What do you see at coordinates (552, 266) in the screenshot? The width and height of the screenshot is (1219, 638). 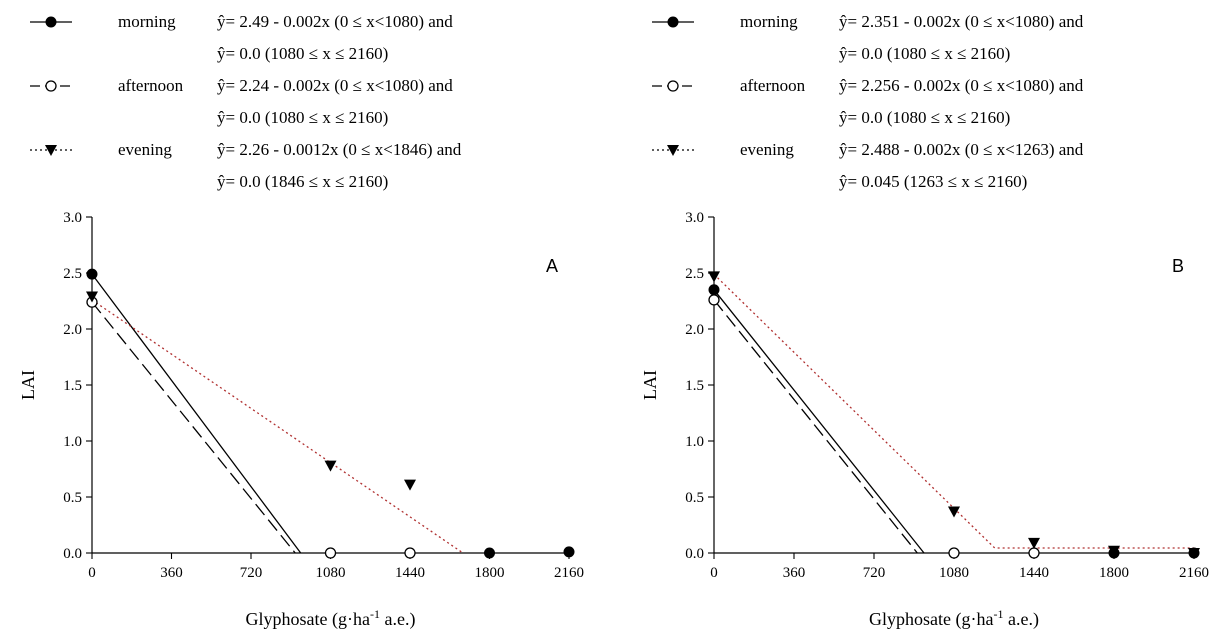 I see `panel-label: A` at bounding box center [552, 266].